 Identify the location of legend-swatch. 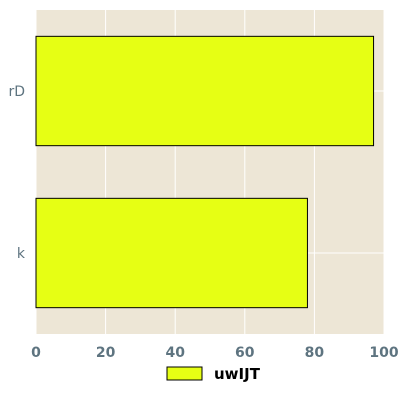
(184, 373).